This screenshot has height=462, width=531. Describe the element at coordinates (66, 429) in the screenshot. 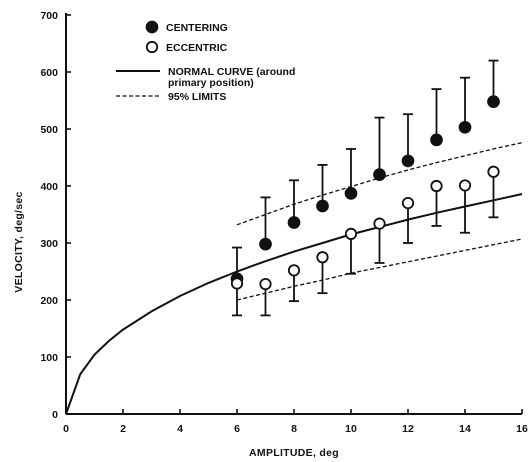

I see `x-tick-label: 0` at that location.